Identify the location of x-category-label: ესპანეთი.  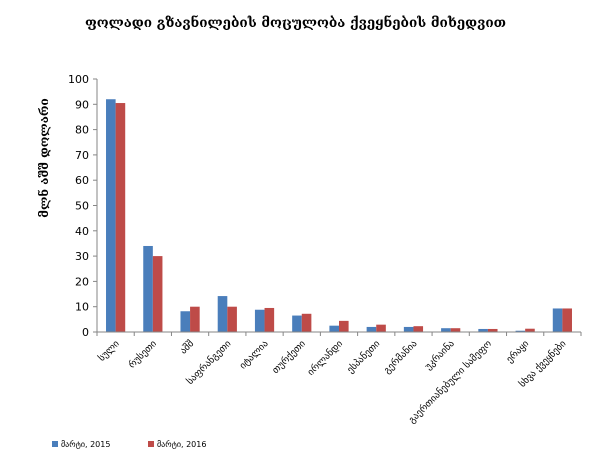
(363, 356).